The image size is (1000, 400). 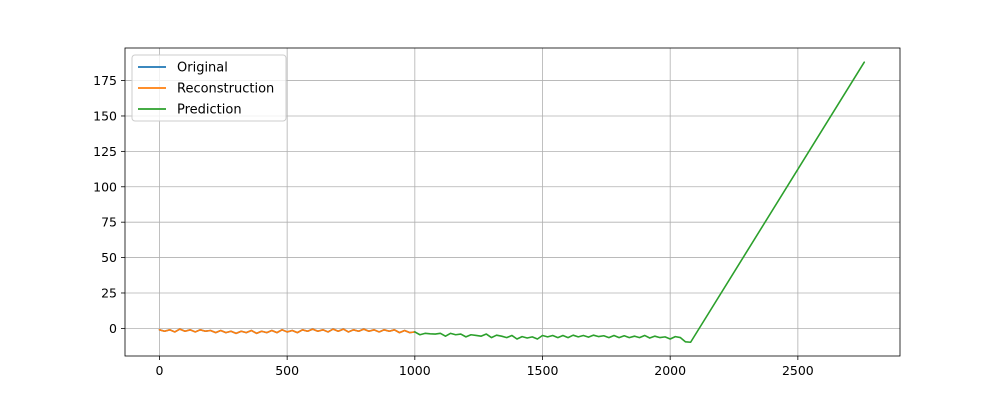 What do you see at coordinates (209, 110) in the screenshot?
I see `legend-label-prediction: Prediction` at bounding box center [209, 110].